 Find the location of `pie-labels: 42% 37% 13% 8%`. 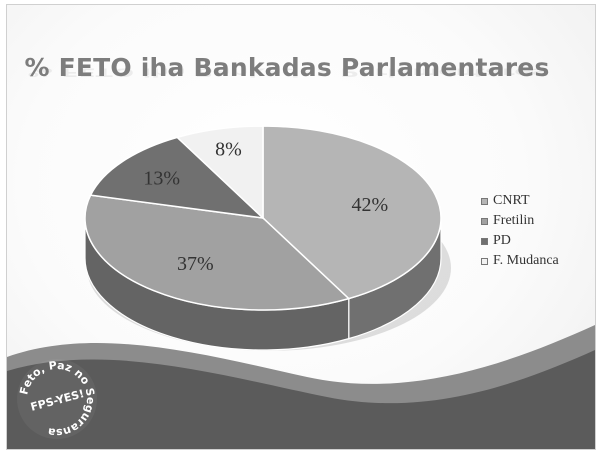

pie-labels: 42% 37% 13% 8% is located at coordinates (265, 206).